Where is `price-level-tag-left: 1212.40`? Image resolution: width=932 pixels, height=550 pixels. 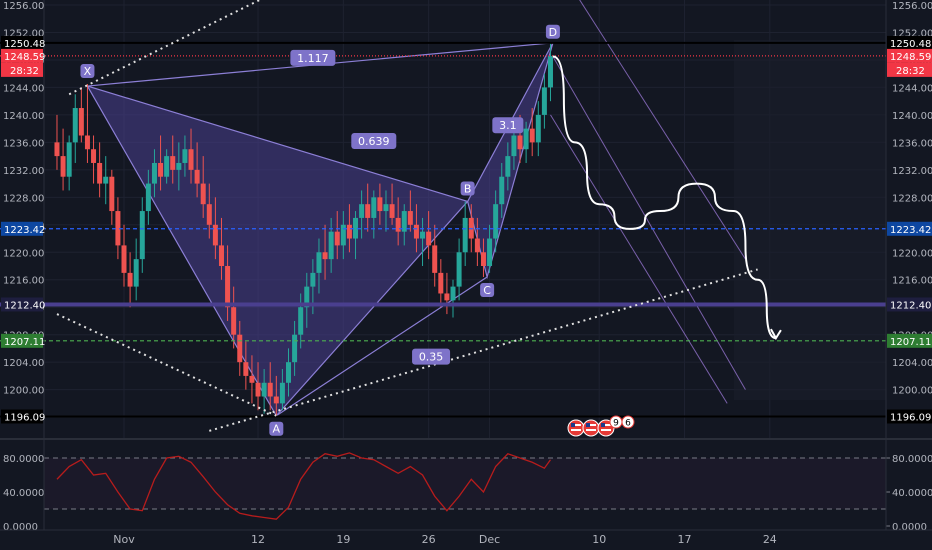 price-level-tag-left: 1212.40 is located at coordinates (23, 304).